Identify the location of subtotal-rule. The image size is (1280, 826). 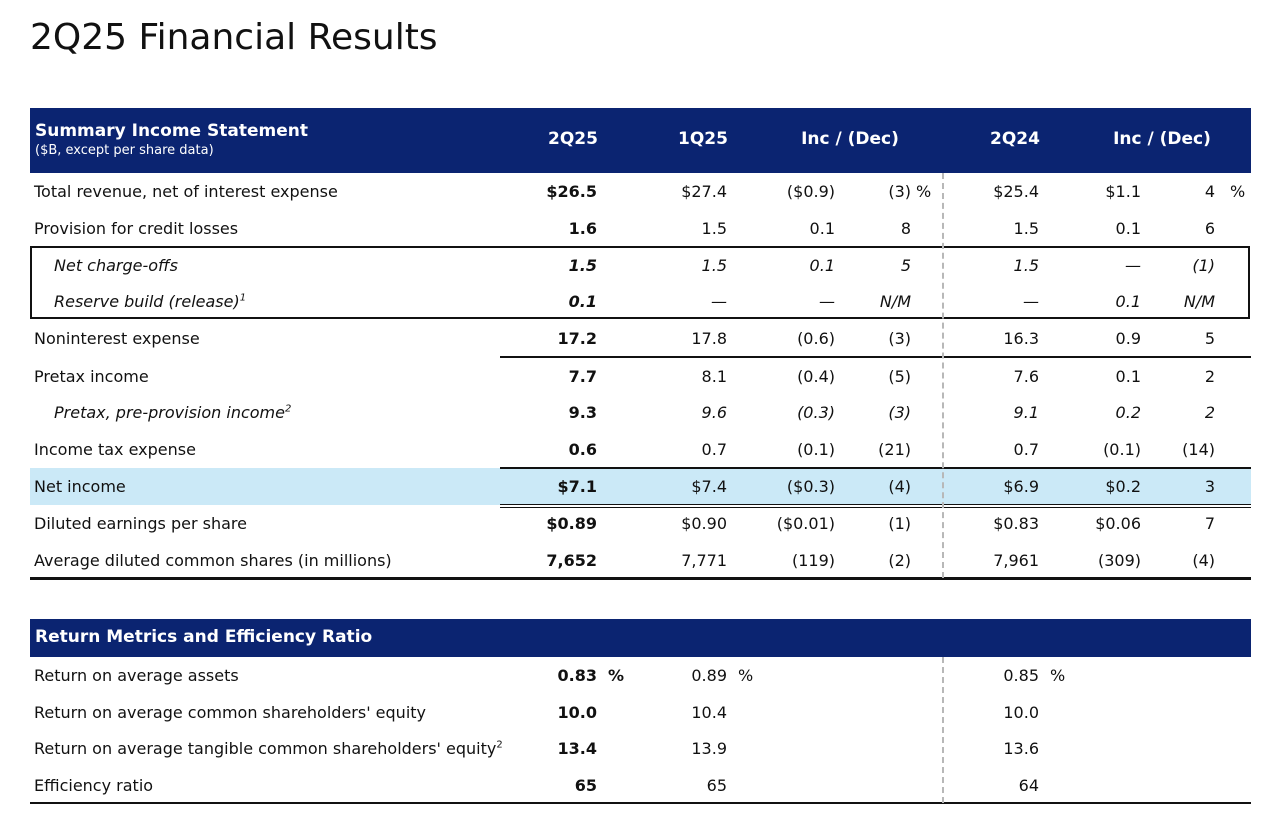
(875, 357).